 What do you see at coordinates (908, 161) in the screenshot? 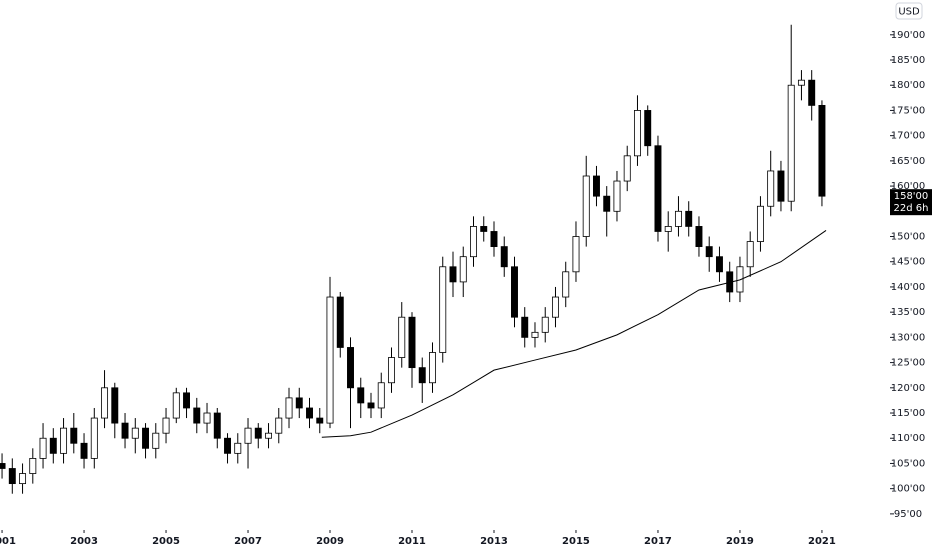
I see `y-tick-label: 165'00` at bounding box center [908, 161].